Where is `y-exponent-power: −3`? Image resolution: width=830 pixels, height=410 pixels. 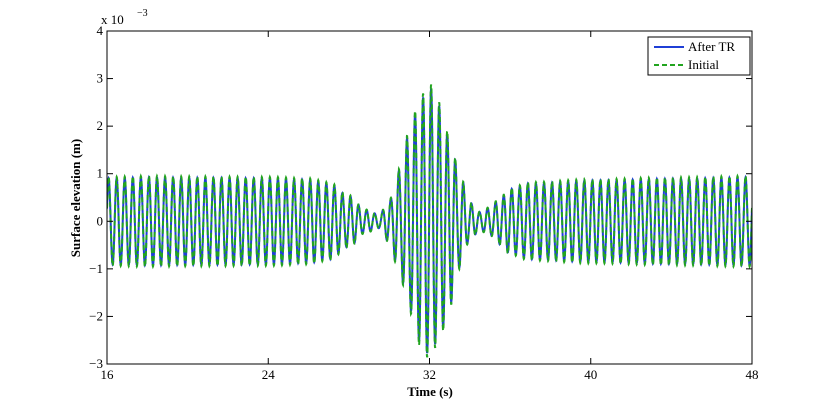 y-exponent-power: −3 is located at coordinates (142, 13).